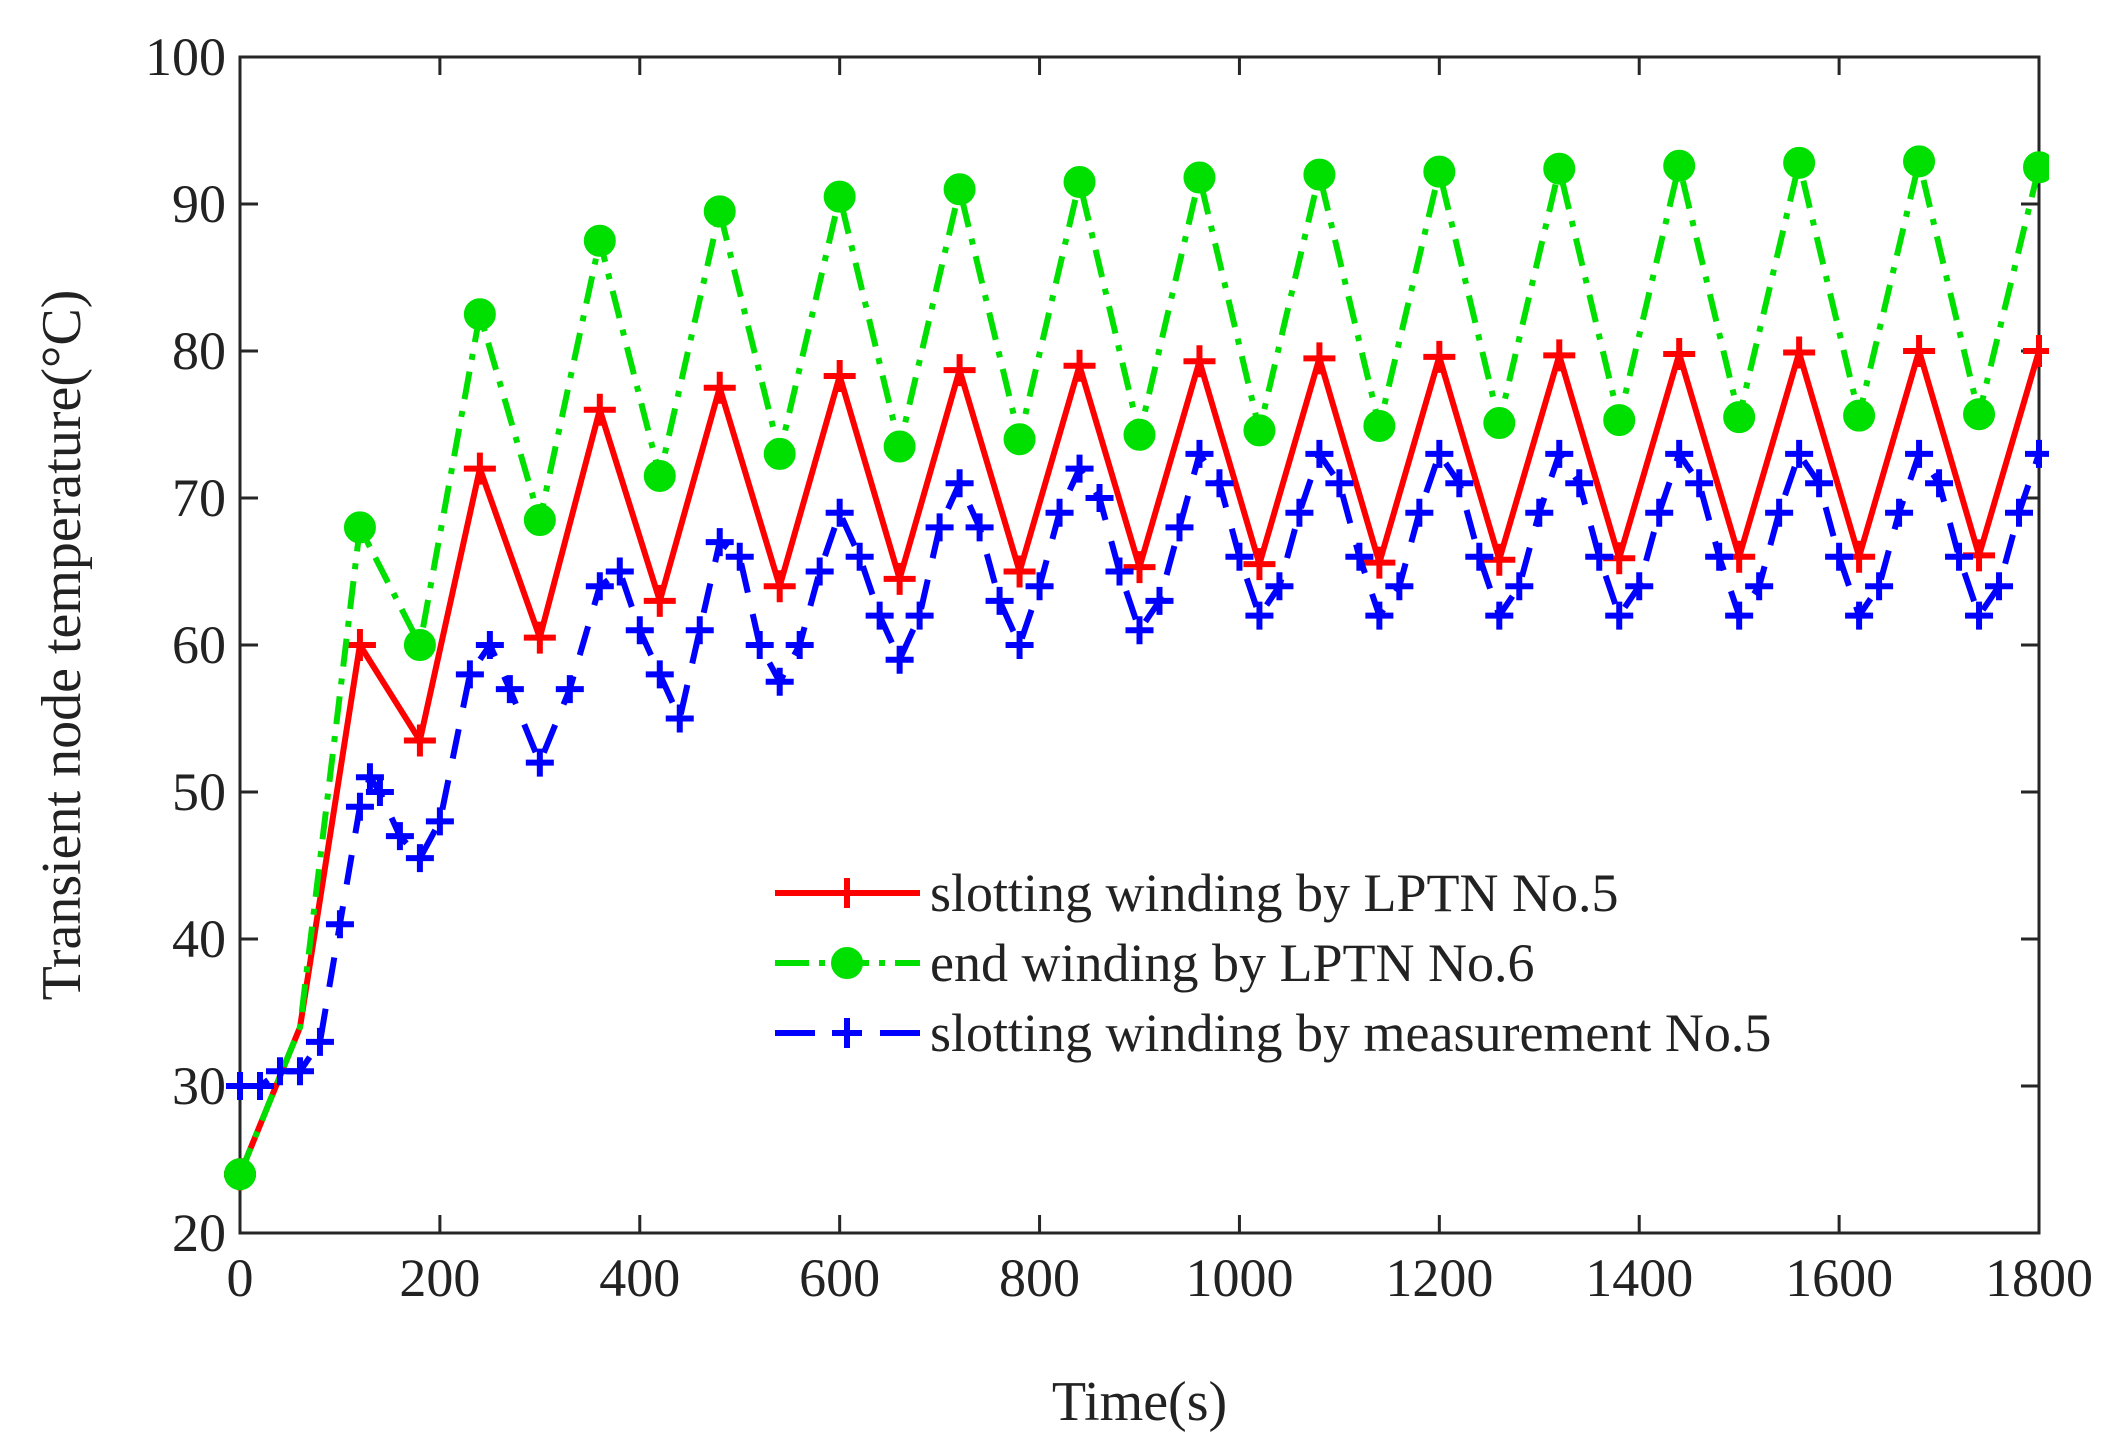 The width and height of the screenshot is (2124, 1437). I want to click on legend-item: slotting winding by LPTN No.5, so click(1197, 893).